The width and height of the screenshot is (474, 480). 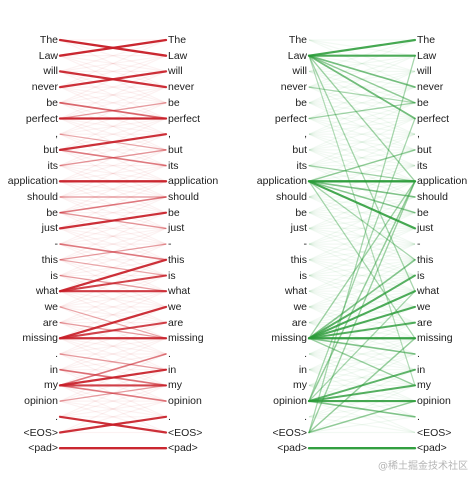 I want to click on panel-1-source-token: perfect, so click(x=41, y=118).